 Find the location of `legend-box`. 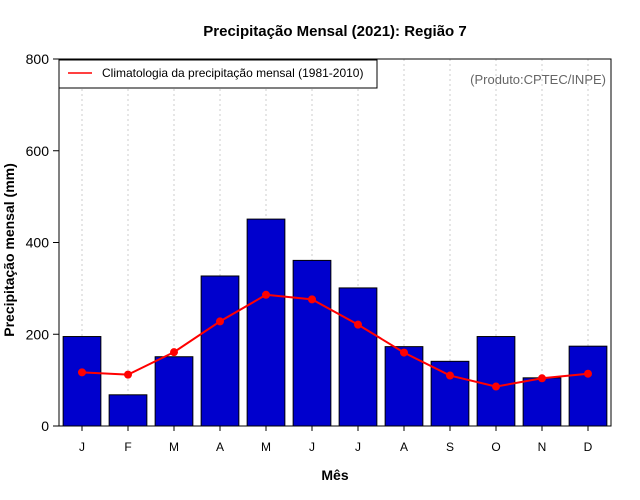

legend-box is located at coordinates (218, 74).